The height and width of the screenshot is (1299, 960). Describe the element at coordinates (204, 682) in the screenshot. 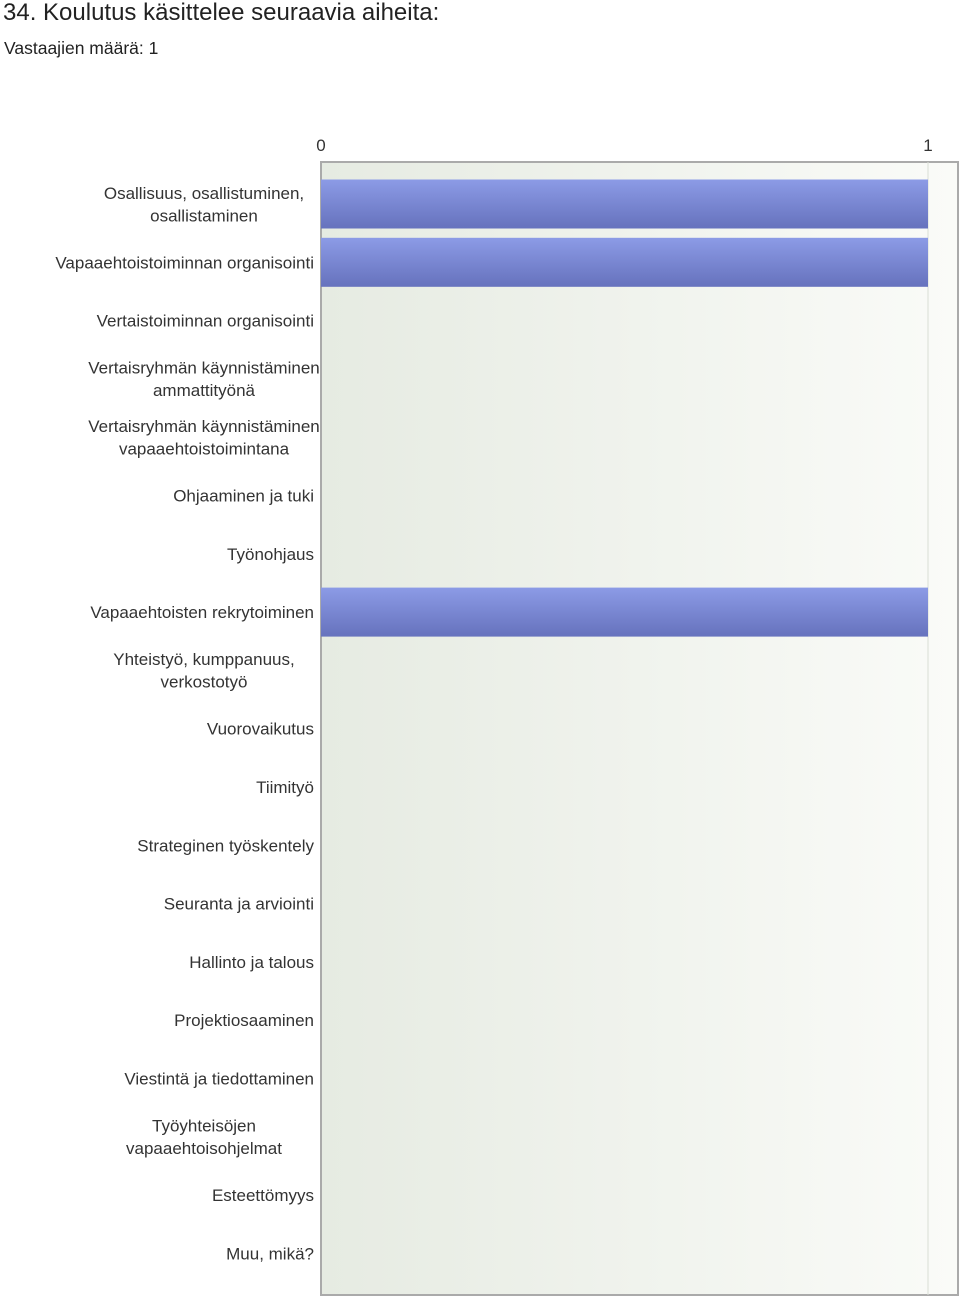

I see `category-label: verkostotyö` at that location.